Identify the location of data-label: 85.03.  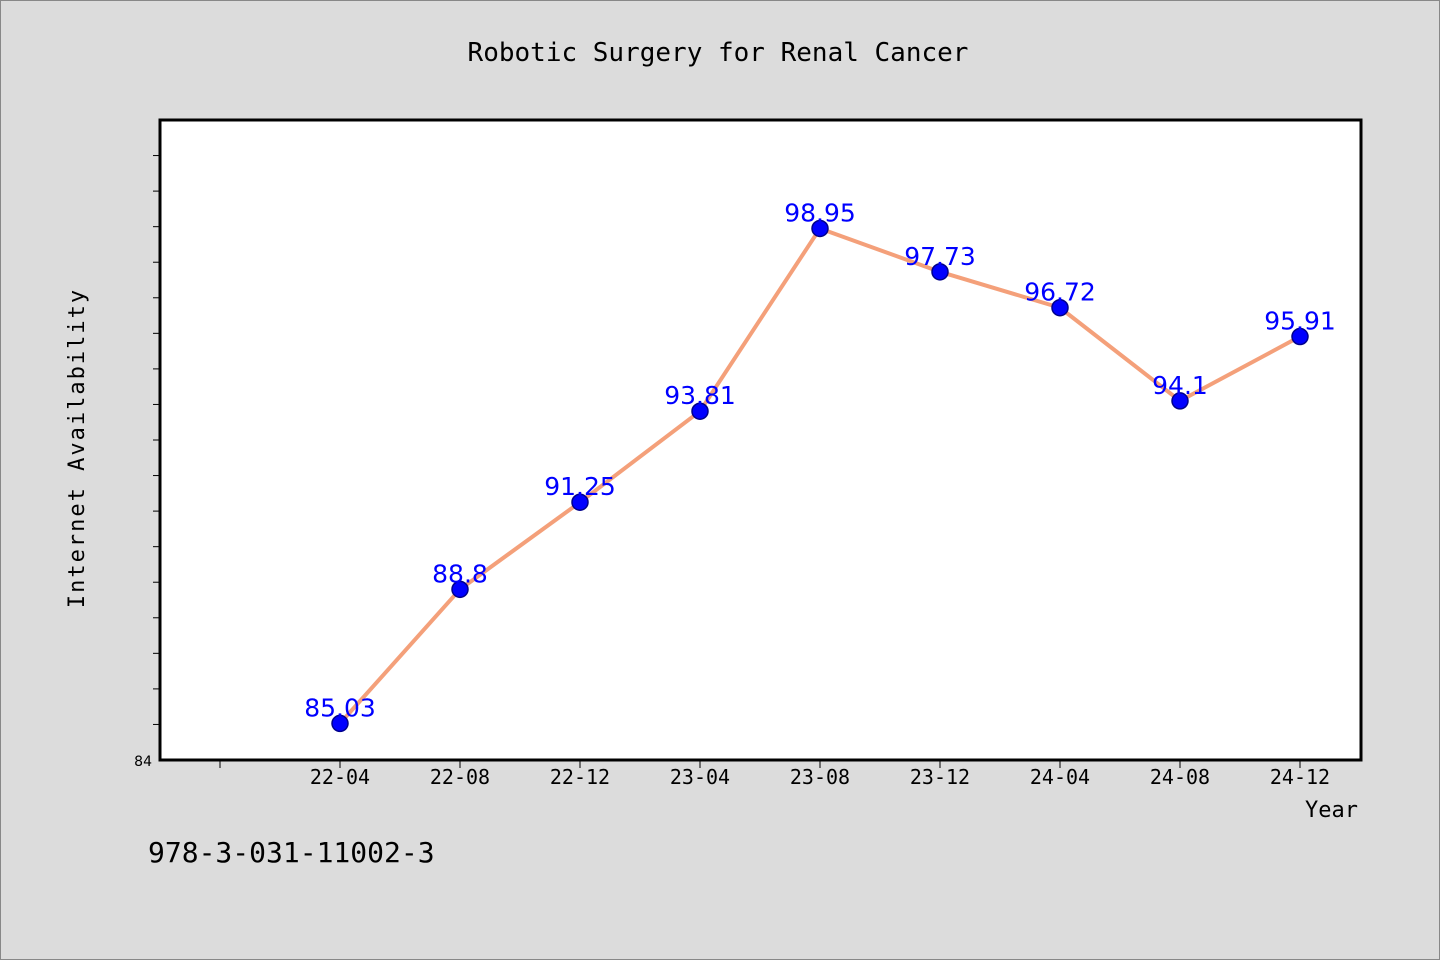
(340, 707).